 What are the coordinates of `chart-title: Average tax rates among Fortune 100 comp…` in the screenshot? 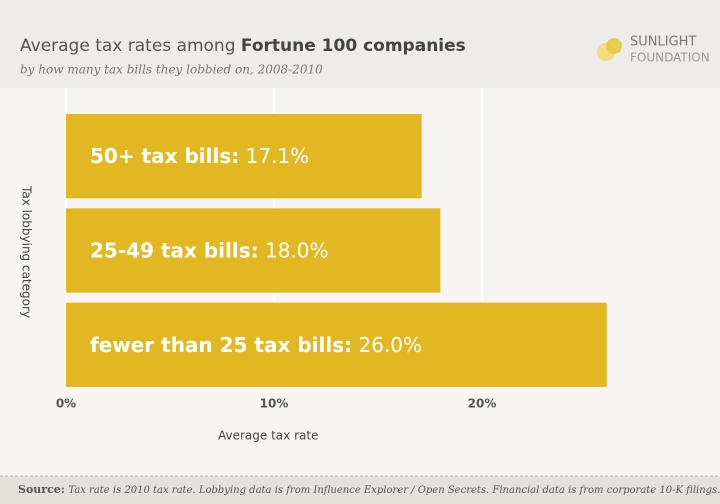 It's located at (243, 46).